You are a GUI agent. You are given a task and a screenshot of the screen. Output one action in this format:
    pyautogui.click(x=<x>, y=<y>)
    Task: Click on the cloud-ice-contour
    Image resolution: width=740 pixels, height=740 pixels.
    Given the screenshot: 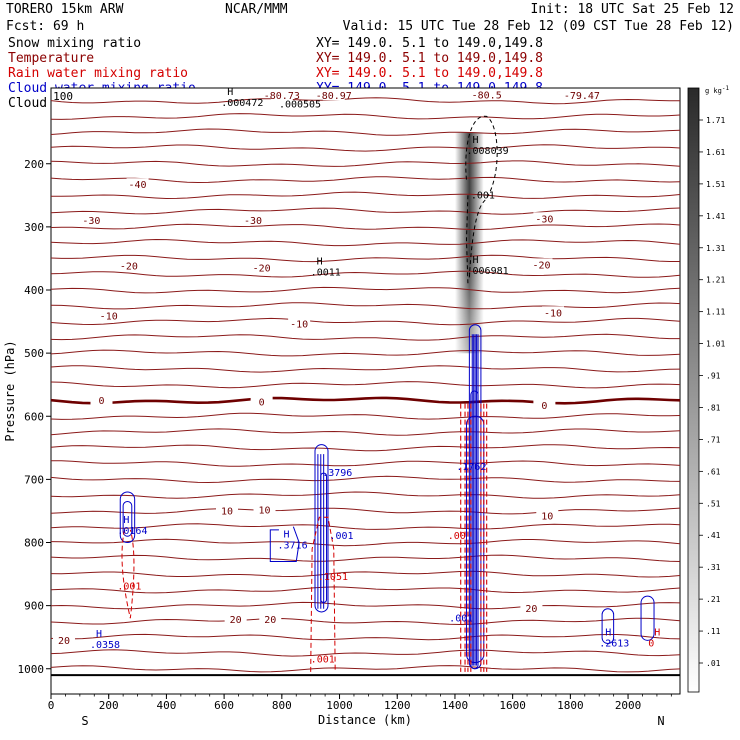 What is the action you would take?
    pyautogui.click(x=481, y=196)
    